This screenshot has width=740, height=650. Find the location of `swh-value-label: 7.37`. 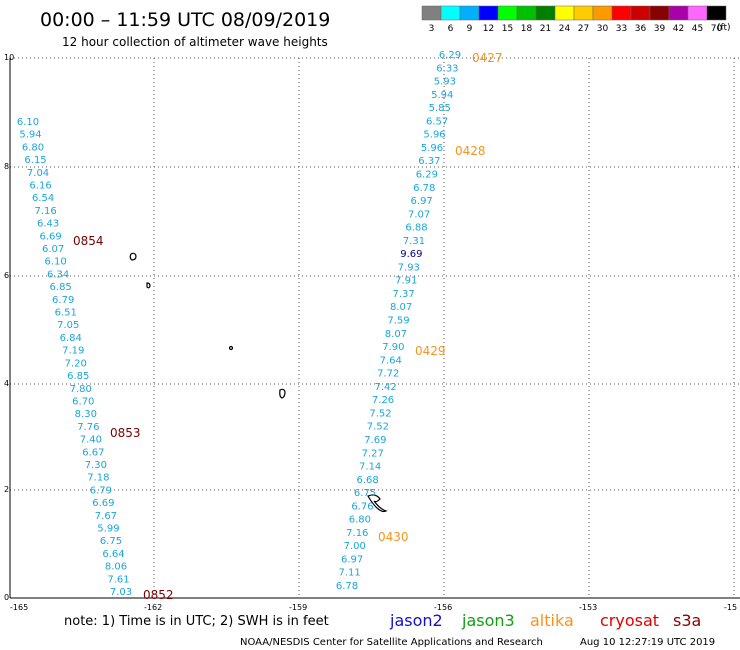

swh-value-label: 7.37 is located at coordinates (404, 294).